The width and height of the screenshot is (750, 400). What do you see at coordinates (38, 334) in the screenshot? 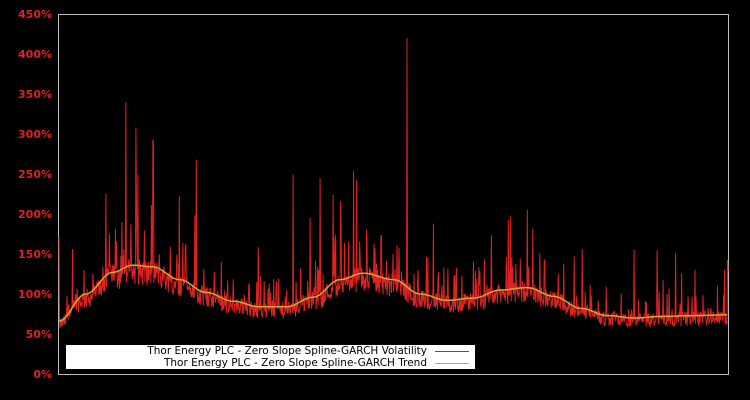
I see `y-tick-label: 50%` at bounding box center [38, 334].